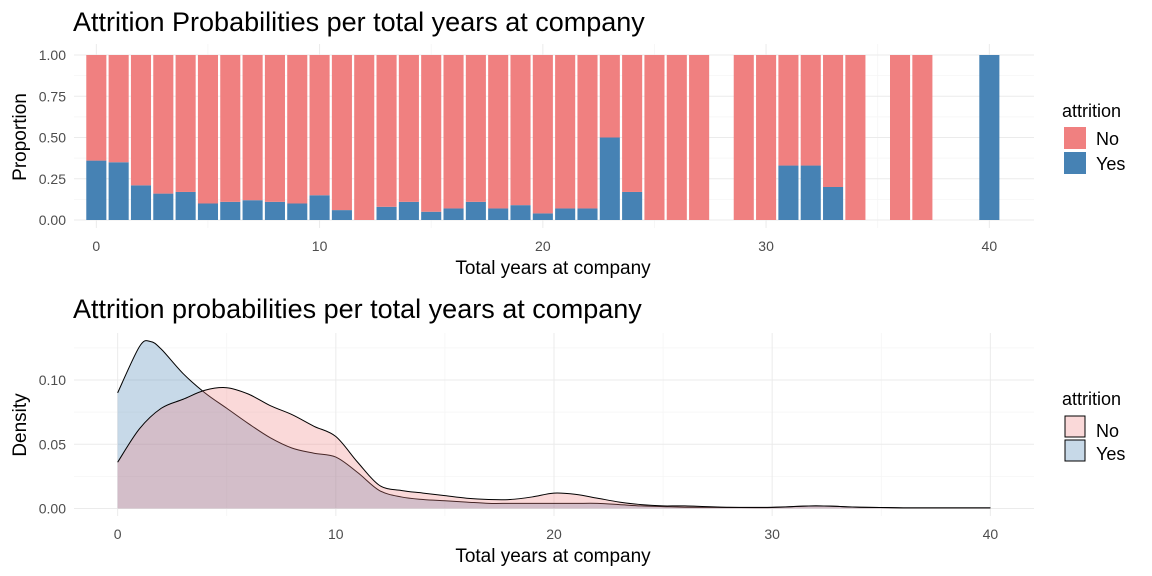 The height and width of the screenshot is (576, 1152). What do you see at coordinates (991, 534) in the screenshot?
I see `density-x-tick-label: 40` at bounding box center [991, 534].